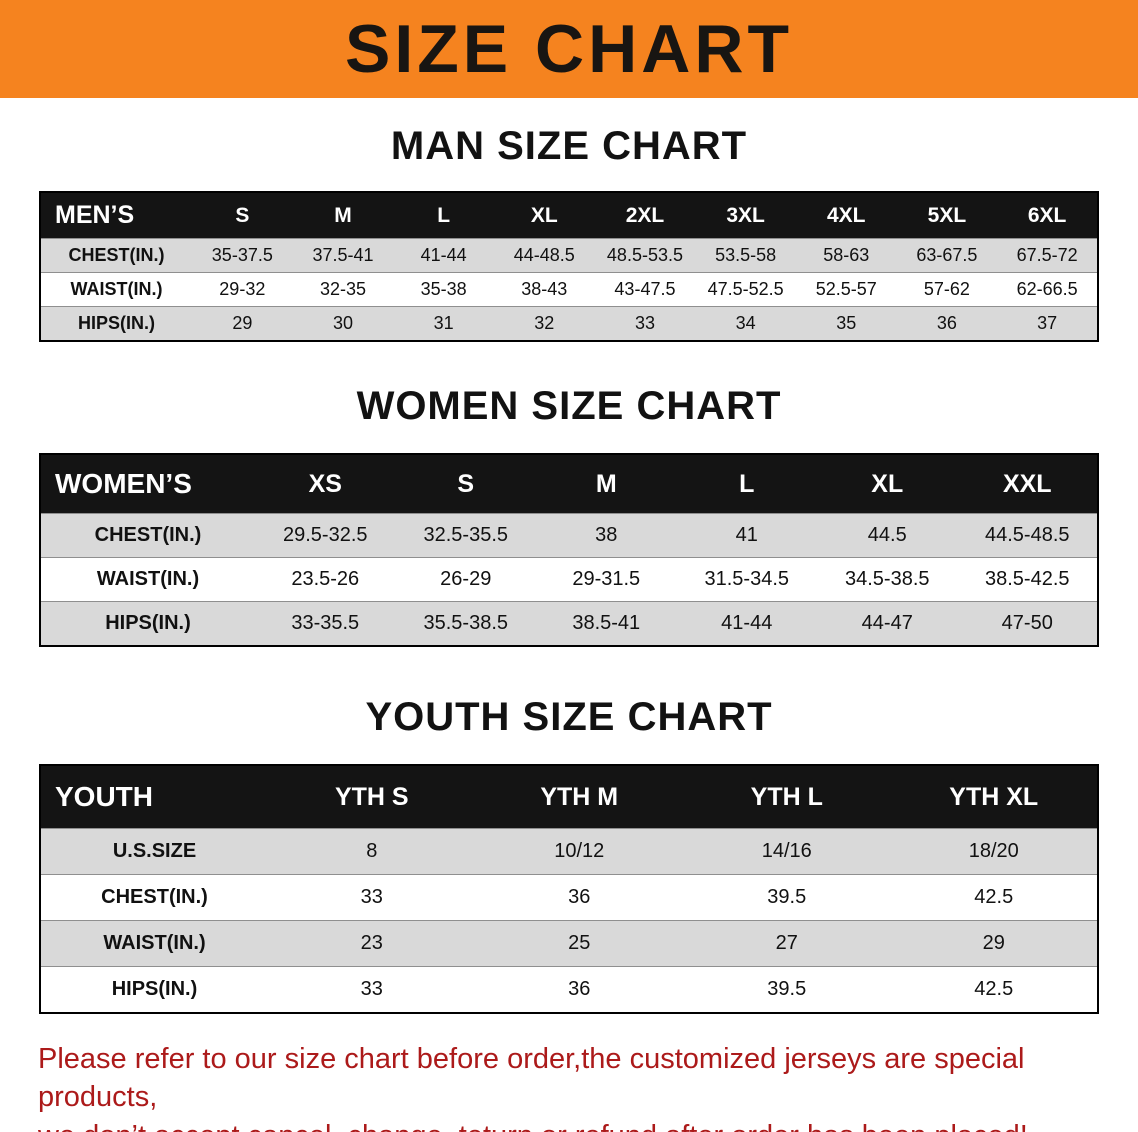 Image resolution: width=1138 pixels, height=1132 pixels. Describe the element at coordinates (372, 797) in the screenshot. I see `size-header-cell: YTH S` at that location.